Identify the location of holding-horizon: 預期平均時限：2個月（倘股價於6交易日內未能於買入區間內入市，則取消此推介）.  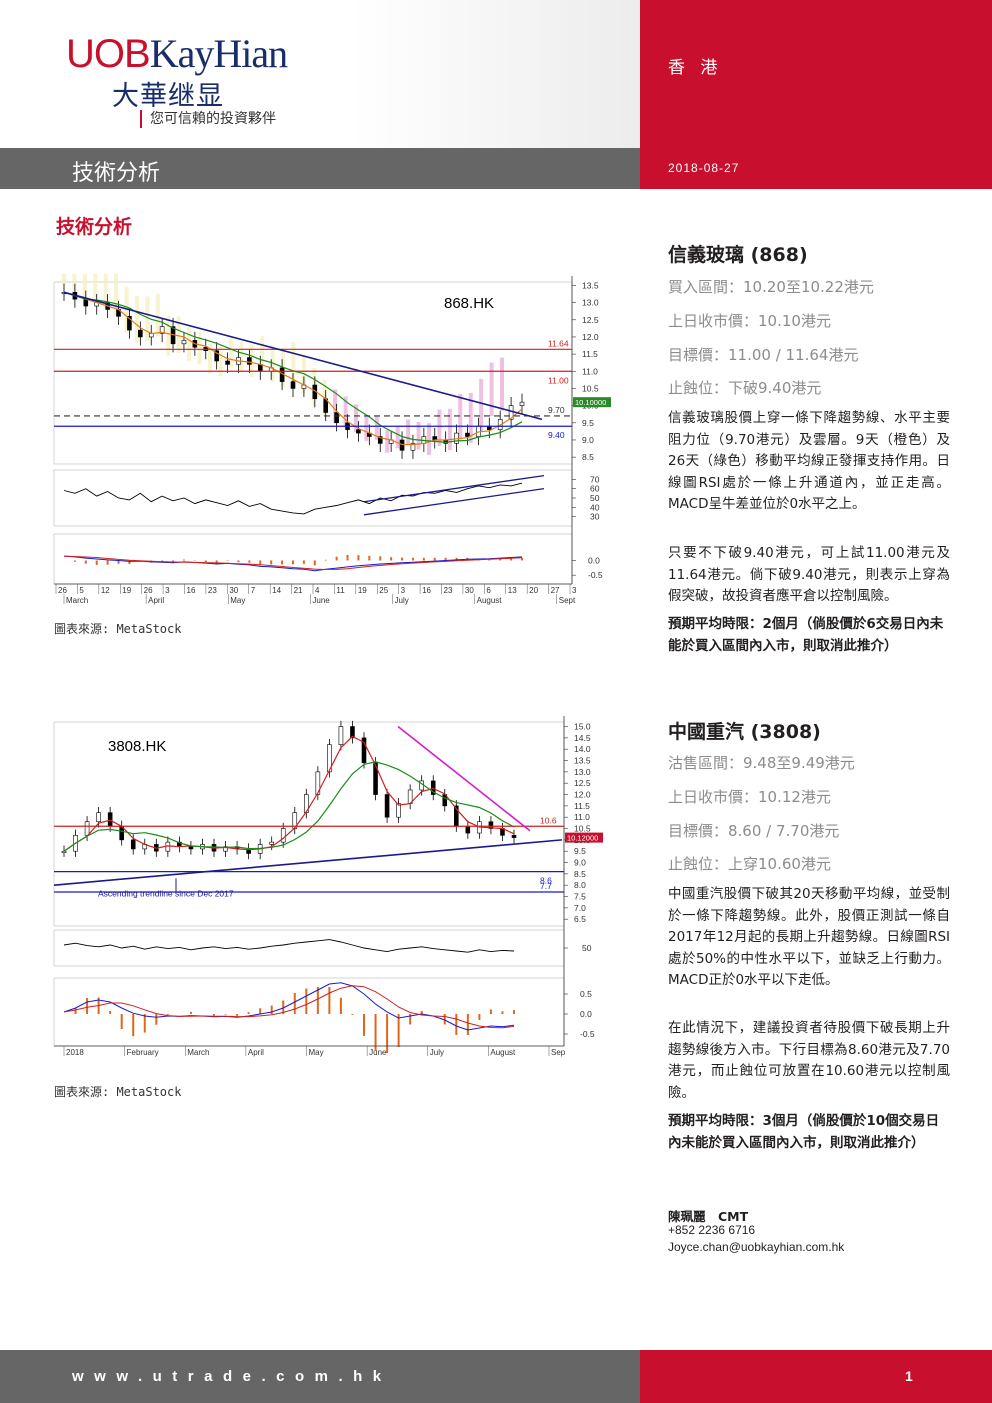
(806, 635).